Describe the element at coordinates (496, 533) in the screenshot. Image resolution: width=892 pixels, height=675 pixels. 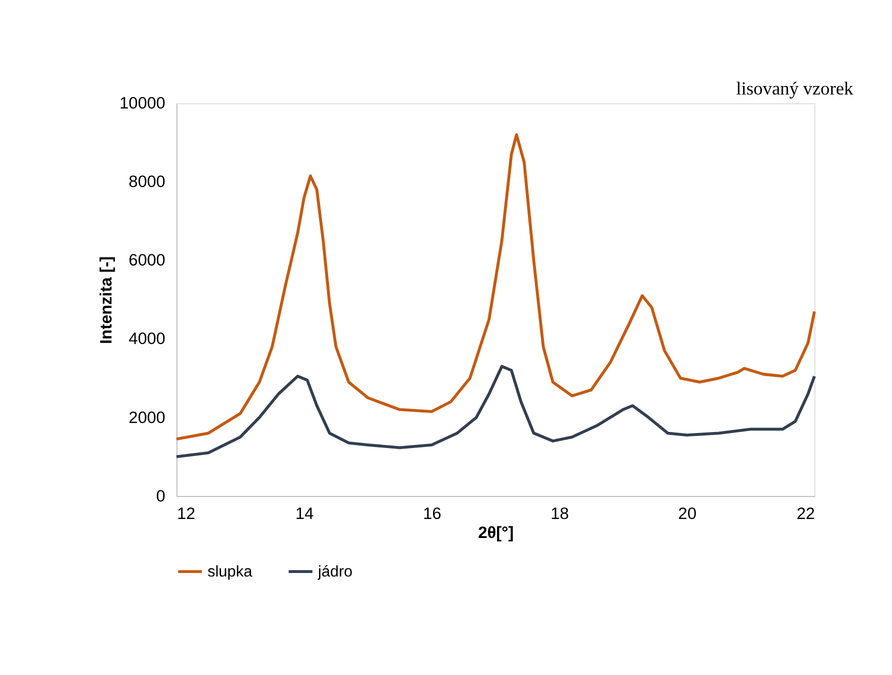
I see `x-axis-title: 2θ[°]` at that location.